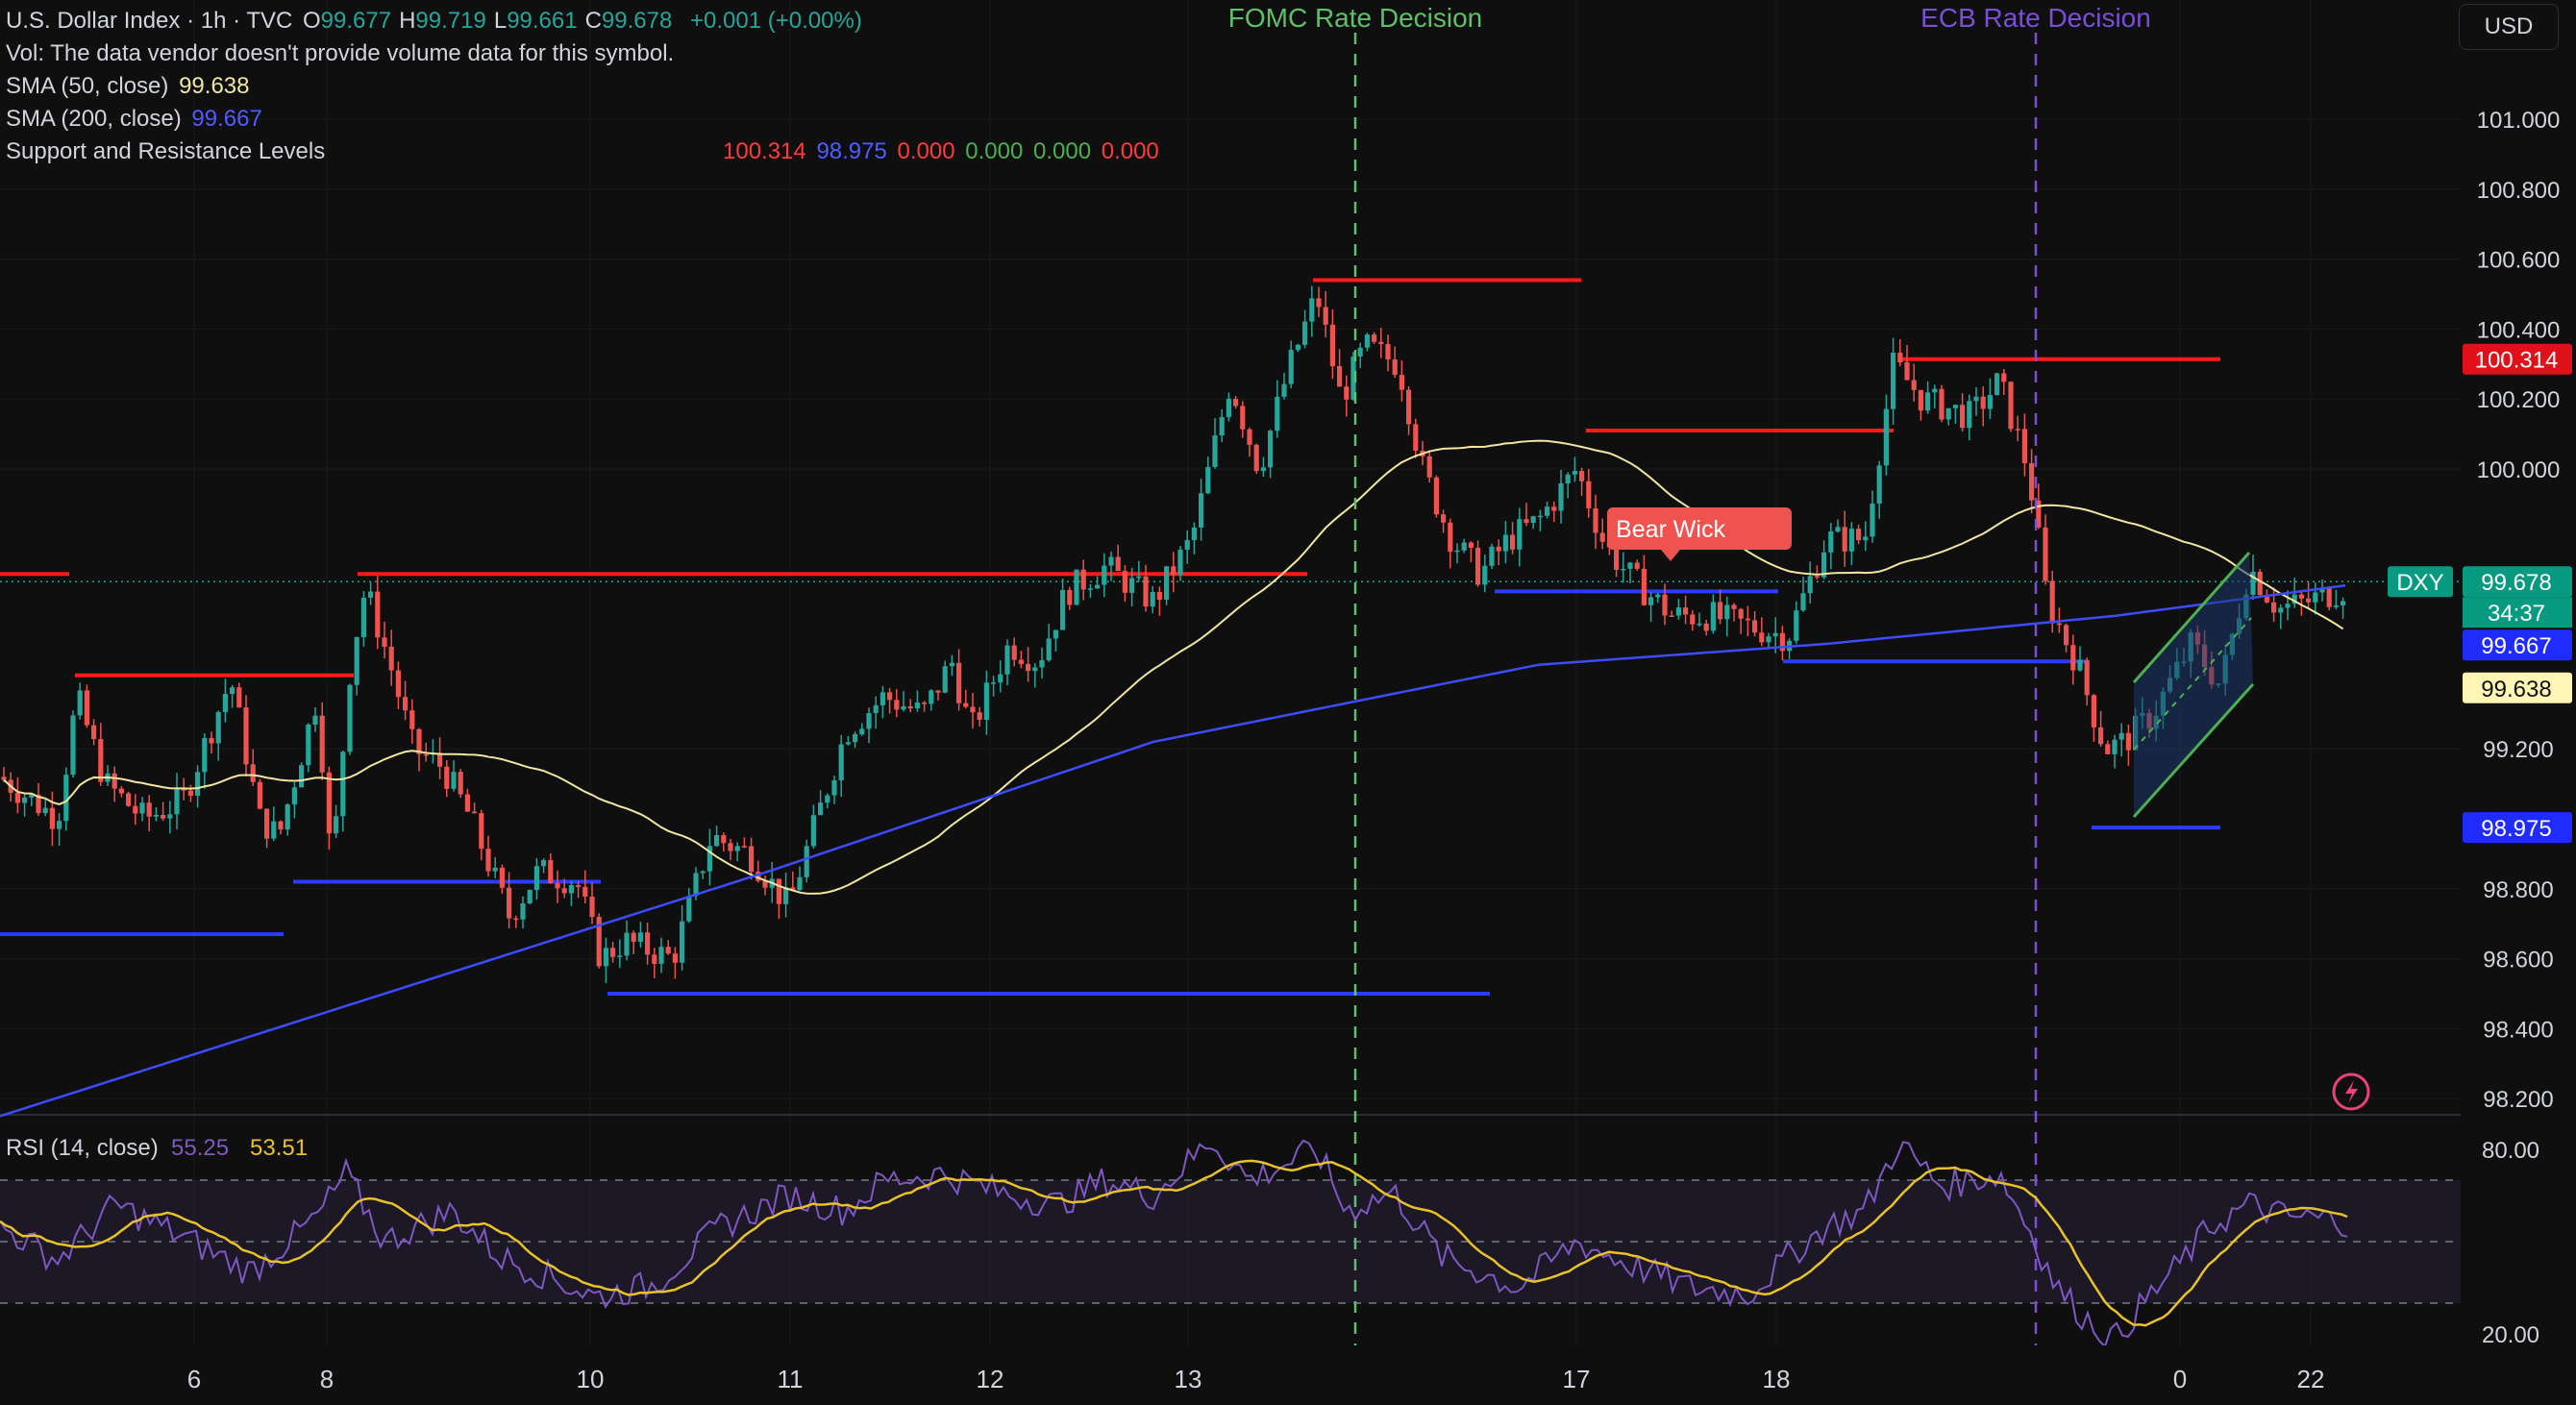  What do you see at coordinates (2517, 687) in the screenshot?
I see `price-label-sma50` at bounding box center [2517, 687].